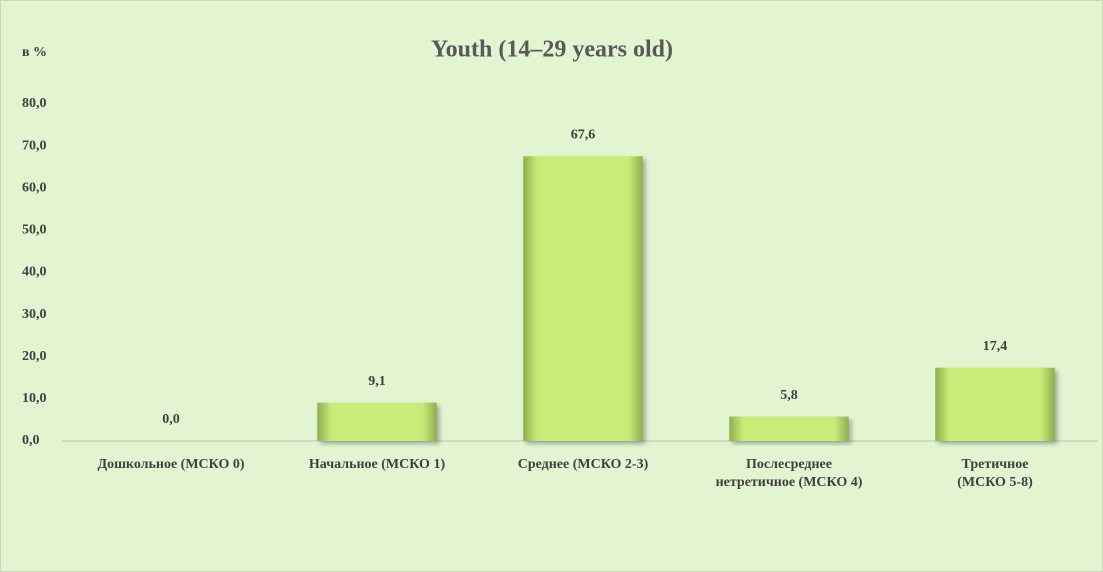 The height and width of the screenshot is (572, 1103). I want to click on y-tick-label: 60,0, so click(34, 187).